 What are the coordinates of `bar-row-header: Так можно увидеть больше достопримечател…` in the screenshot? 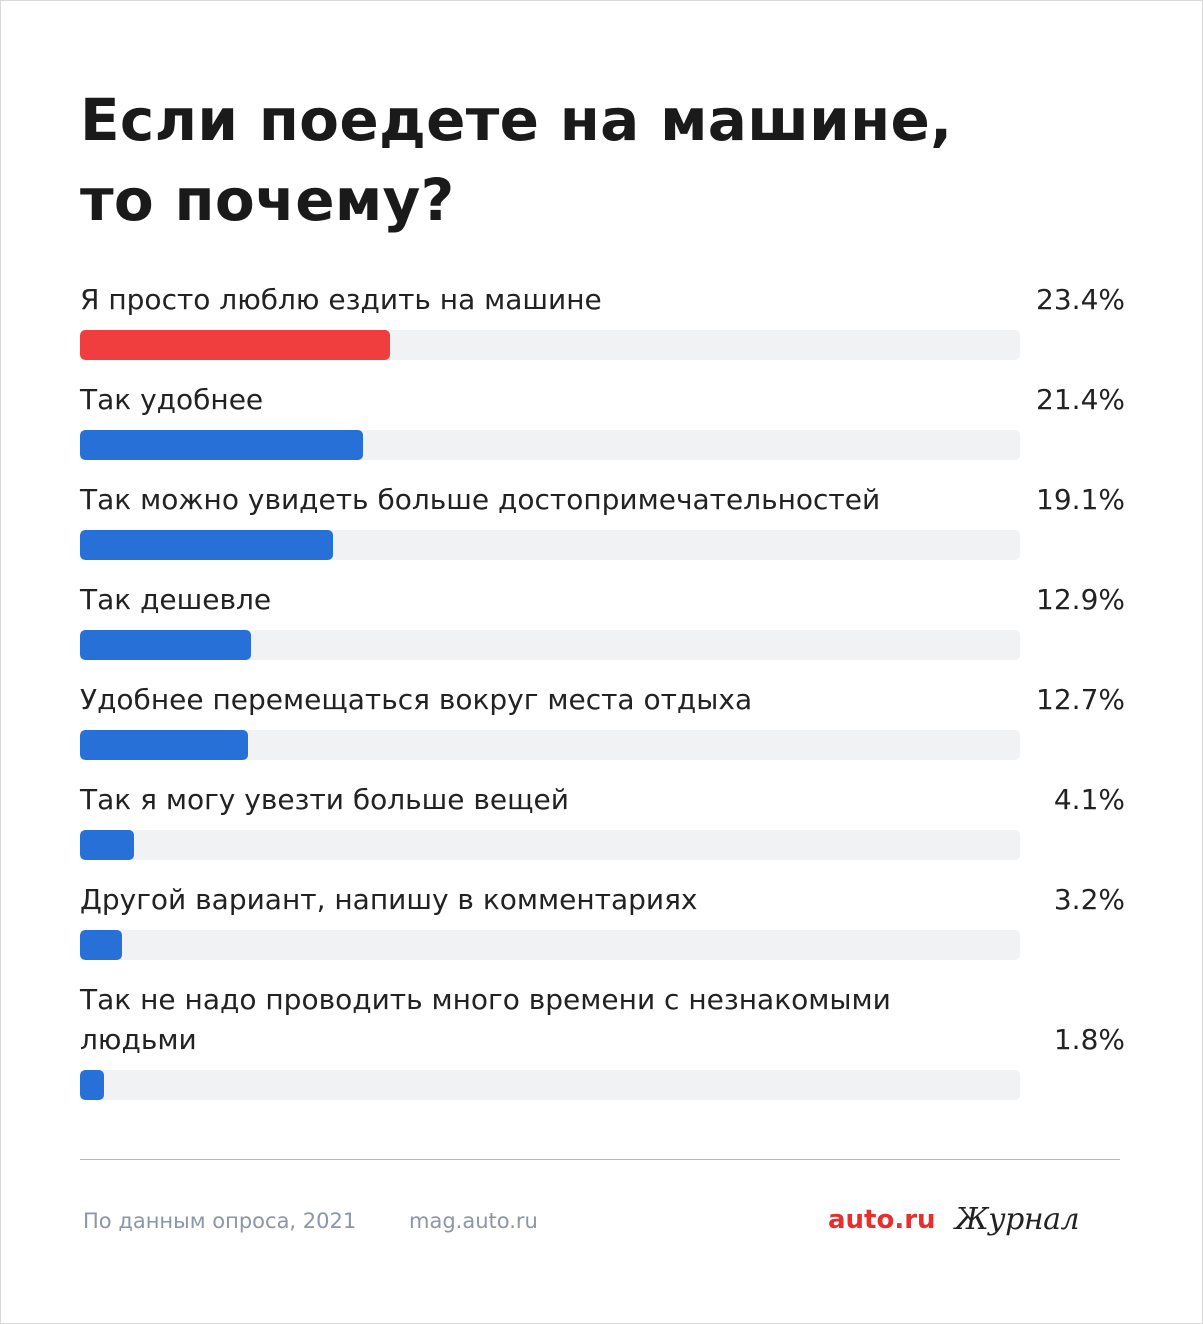 It's located at (602, 500).